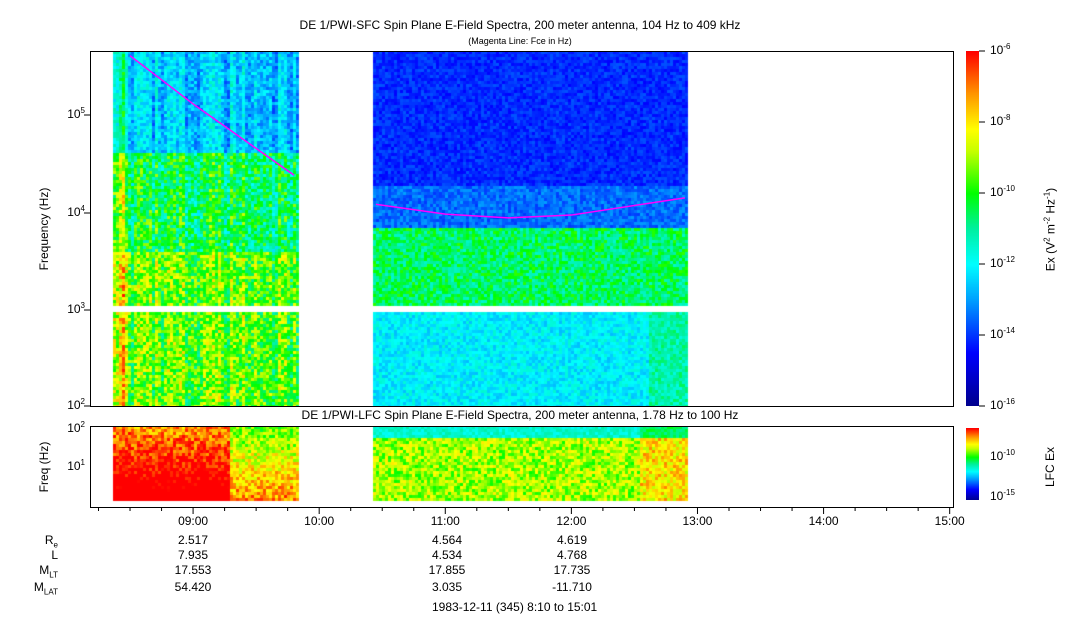  Describe the element at coordinates (193, 587) in the screenshot. I see `ephemeris-value: 54.420` at that location.